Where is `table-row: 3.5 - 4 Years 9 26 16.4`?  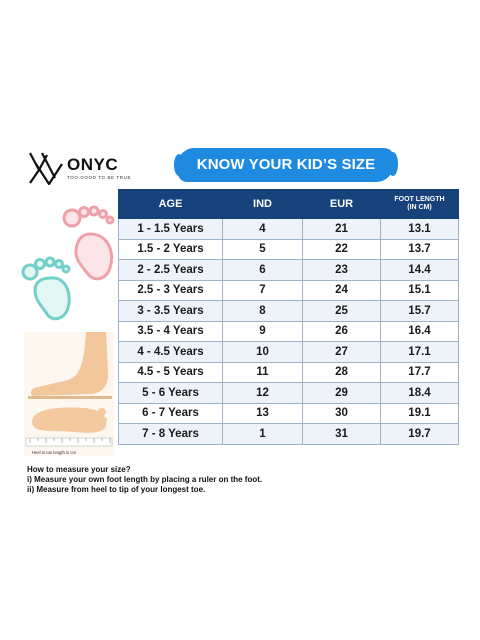 table-row: 3.5 - 4 Years 9 26 16.4 is located at coordinates (288, 331).